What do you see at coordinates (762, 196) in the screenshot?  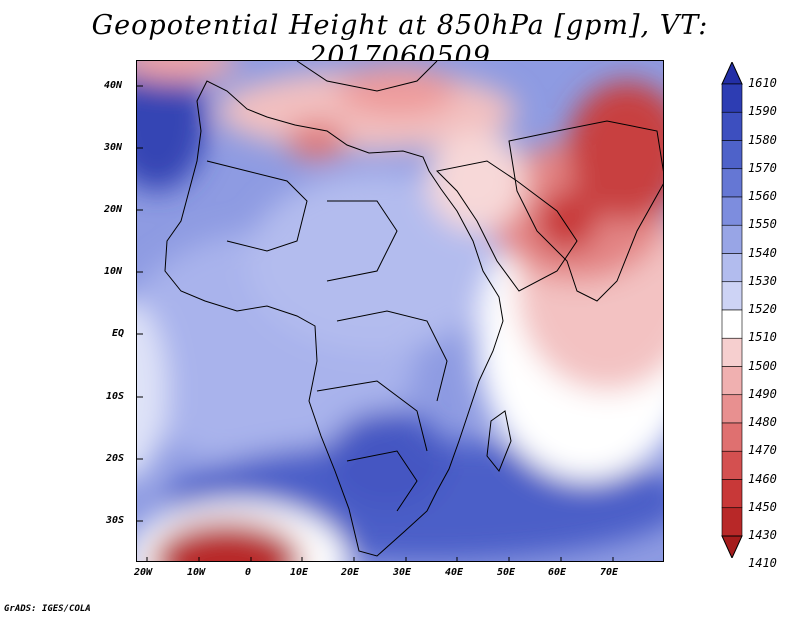 I see `colorbar-label: 1560` at bounding box center [762, 196].